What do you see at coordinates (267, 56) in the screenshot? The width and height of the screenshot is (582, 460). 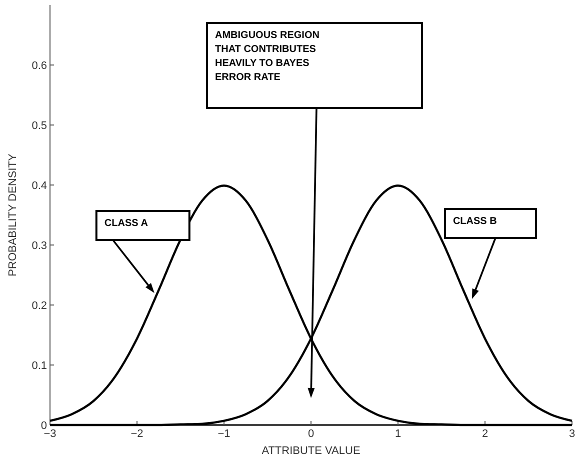 I see `annotation: AMBIGUOUS REGION THAT CONTRIBUTES HEAVILY TO BAYES ERROR RATE` at bounding box center [267, 56].